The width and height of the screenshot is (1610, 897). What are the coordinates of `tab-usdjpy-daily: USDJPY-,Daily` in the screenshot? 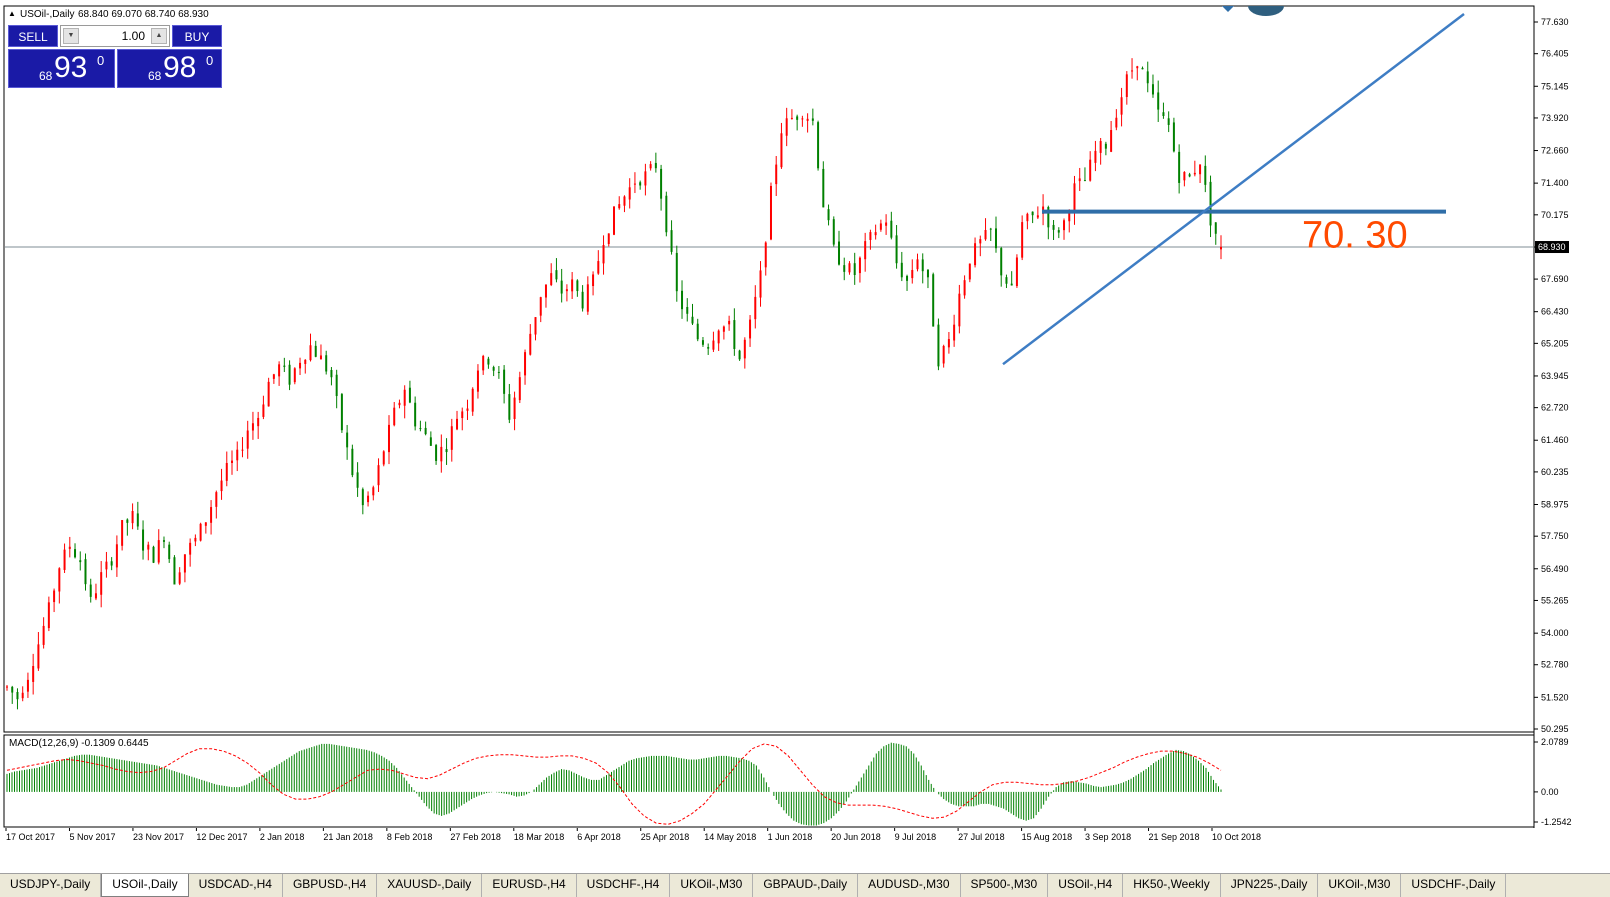 It's located at (51, 885).